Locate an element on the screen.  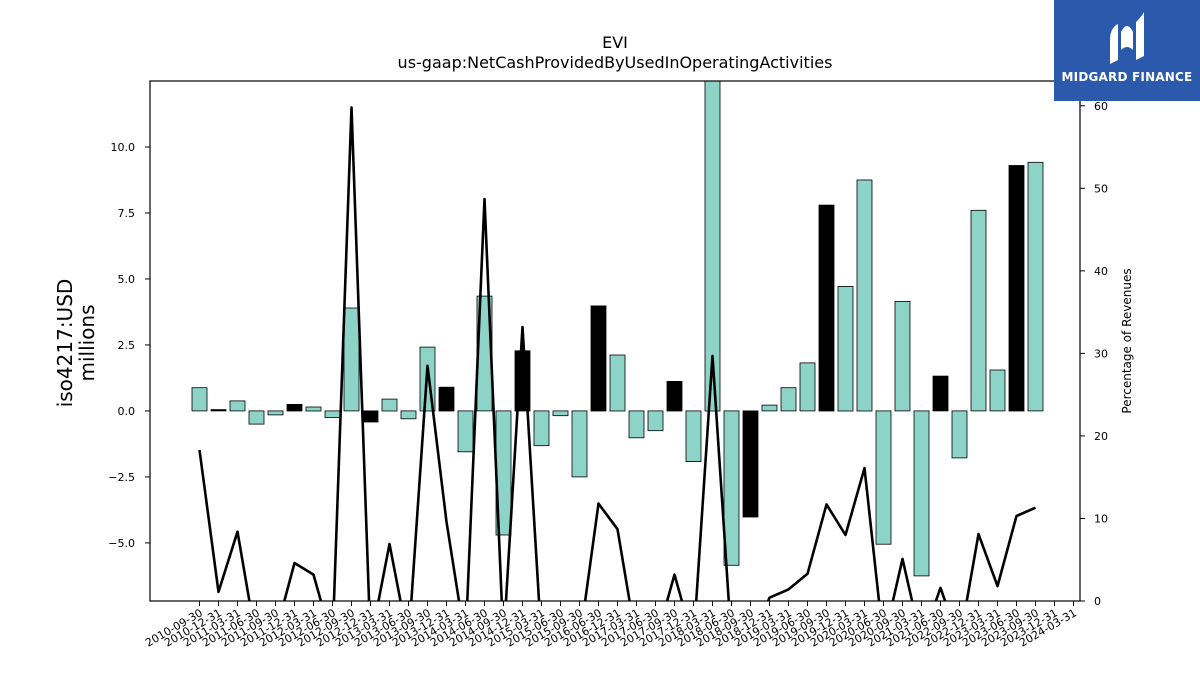
brand-logo: MIDGARD FINANCE is located at coordinates (1127, 50).